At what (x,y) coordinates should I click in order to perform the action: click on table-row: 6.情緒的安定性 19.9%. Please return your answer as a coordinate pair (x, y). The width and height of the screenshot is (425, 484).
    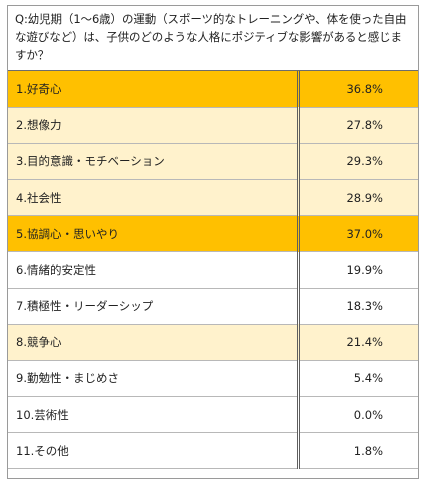
    Looking at the image, I should click on (213, 270).